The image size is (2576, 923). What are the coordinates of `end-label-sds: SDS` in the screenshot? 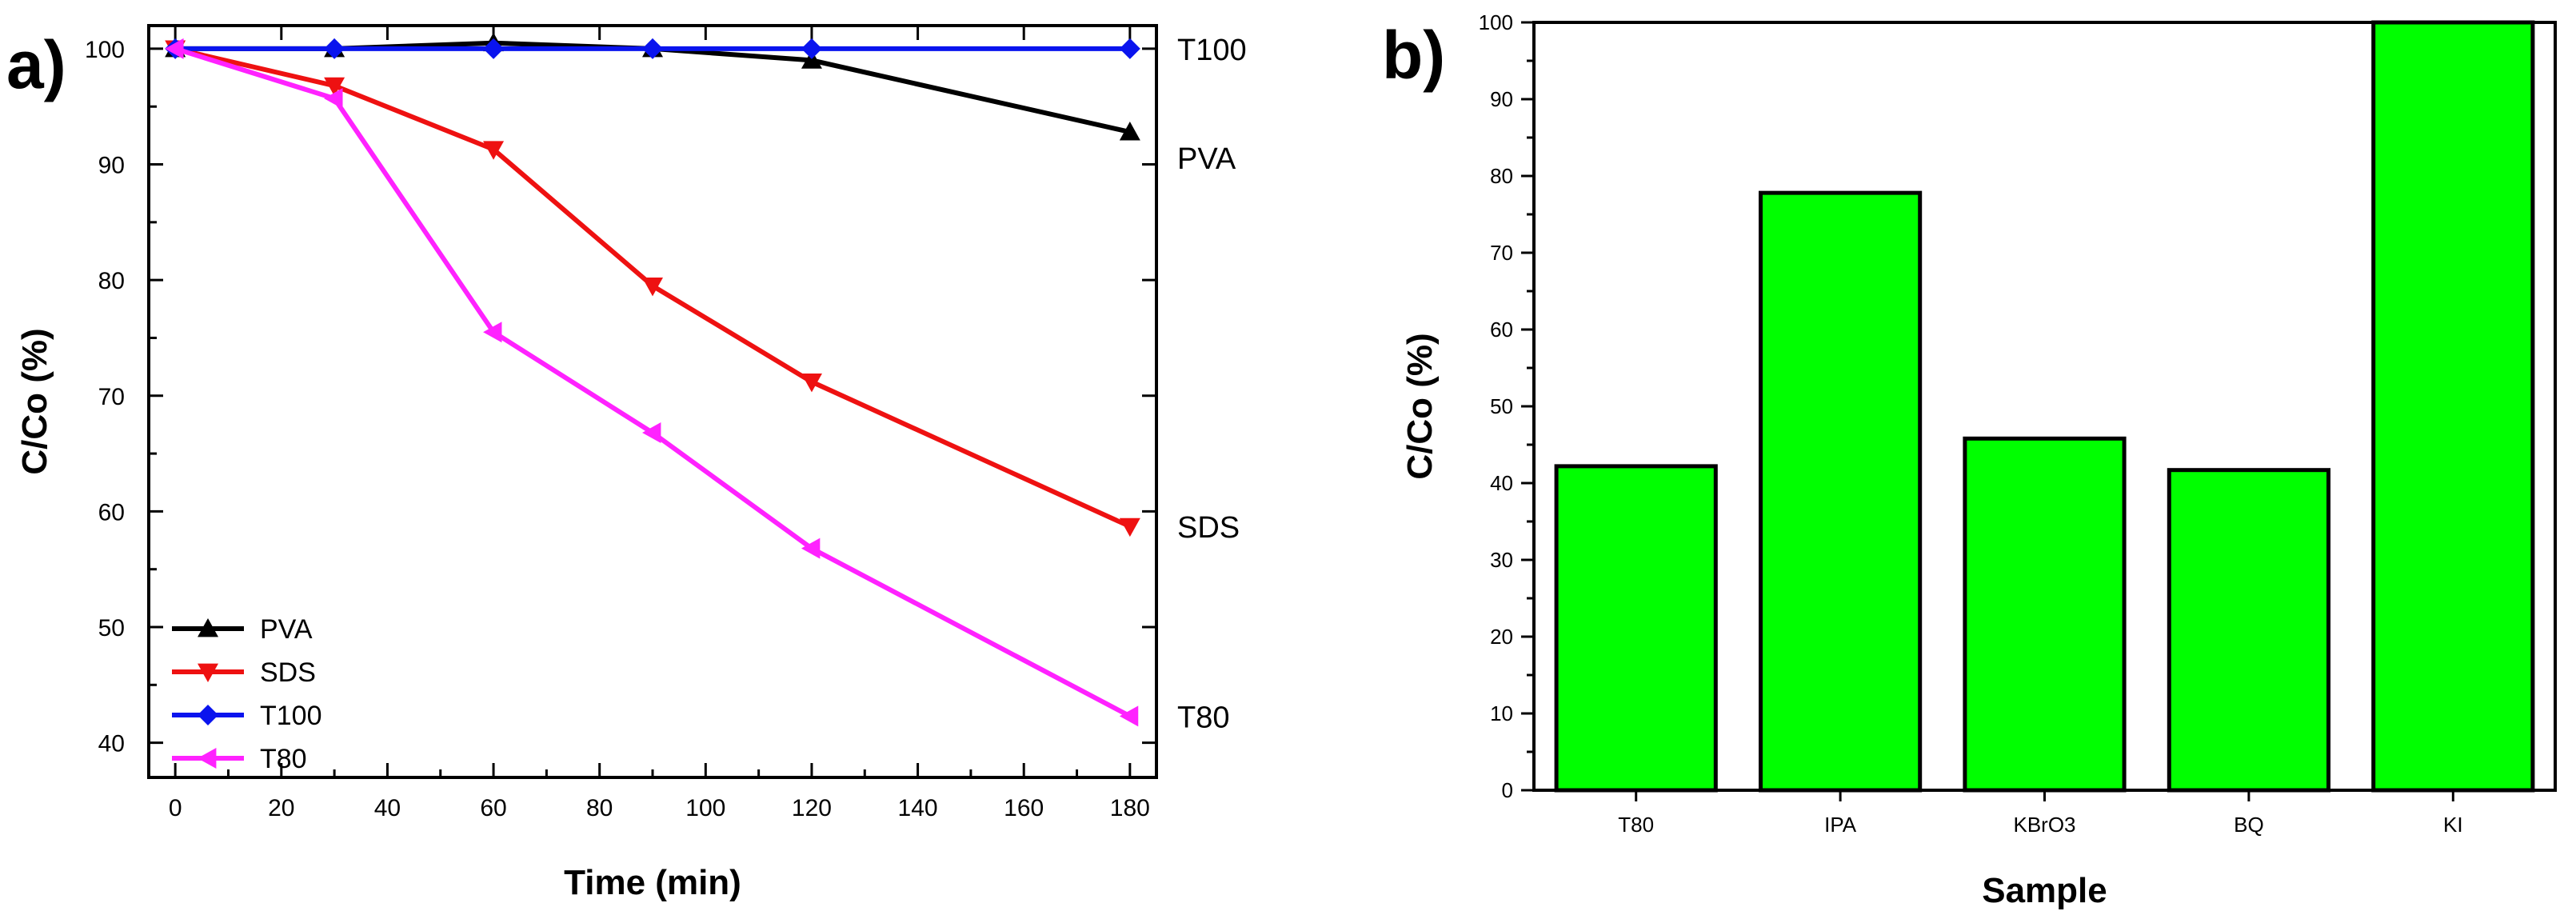 It's located at (1209, 528).